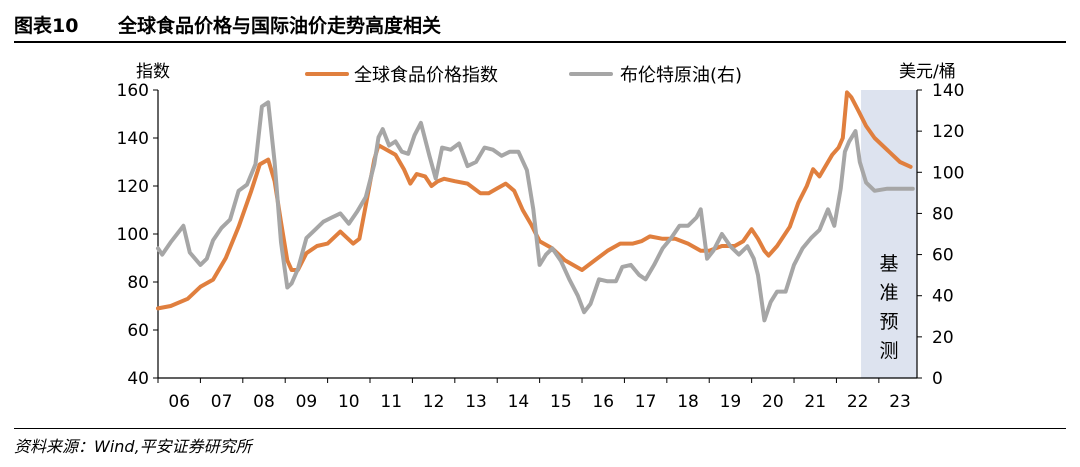  Describe the element at coordinates (153, 72) in the screenshot. I see `left-axis-title: 指数` at that location.